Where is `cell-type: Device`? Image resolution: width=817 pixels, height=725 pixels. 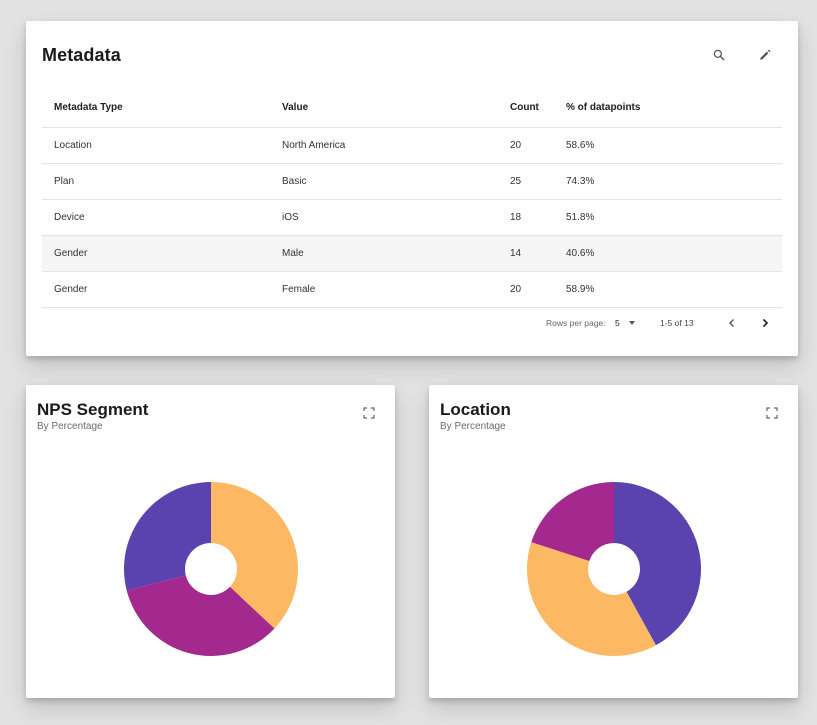 cell-type: Device is located at coordinates (156, 217).